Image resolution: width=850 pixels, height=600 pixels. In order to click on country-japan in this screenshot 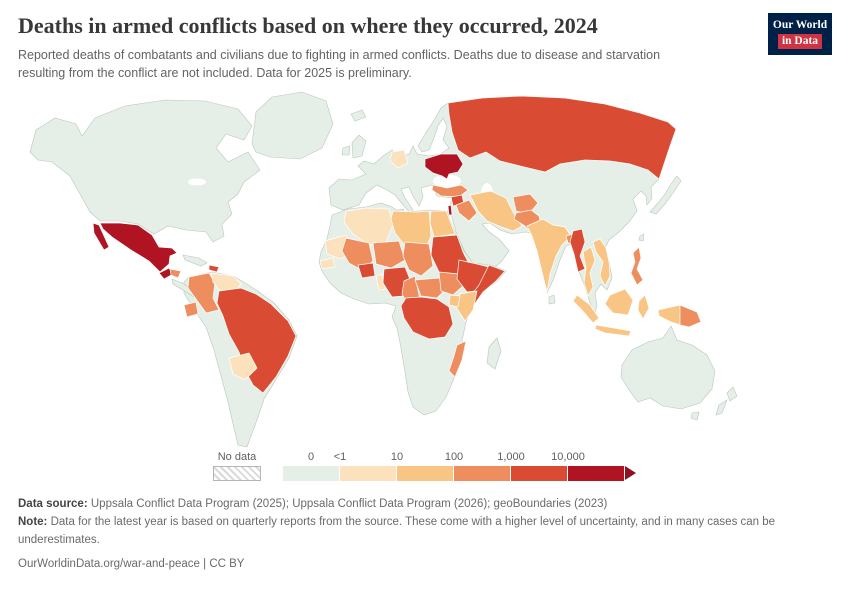, I will do `click(665, 195)`.